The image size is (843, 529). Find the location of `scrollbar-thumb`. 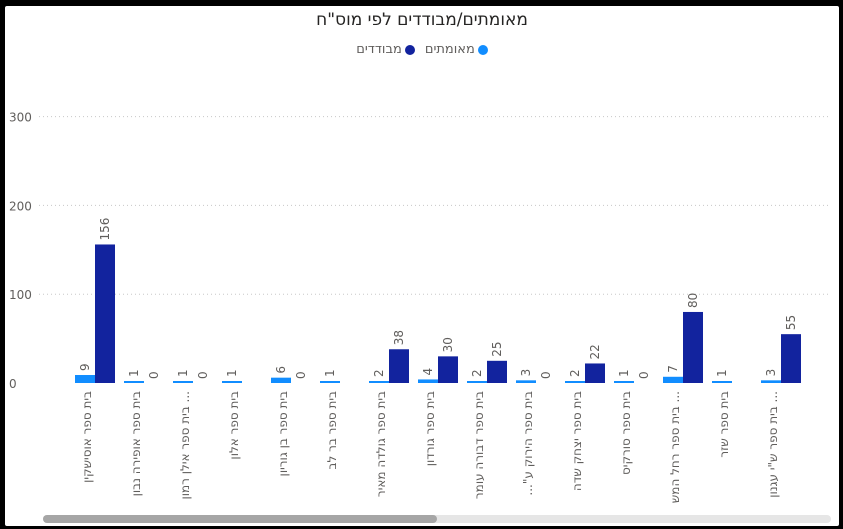

scrollbar-thumb is located at coordinates (240, 519).